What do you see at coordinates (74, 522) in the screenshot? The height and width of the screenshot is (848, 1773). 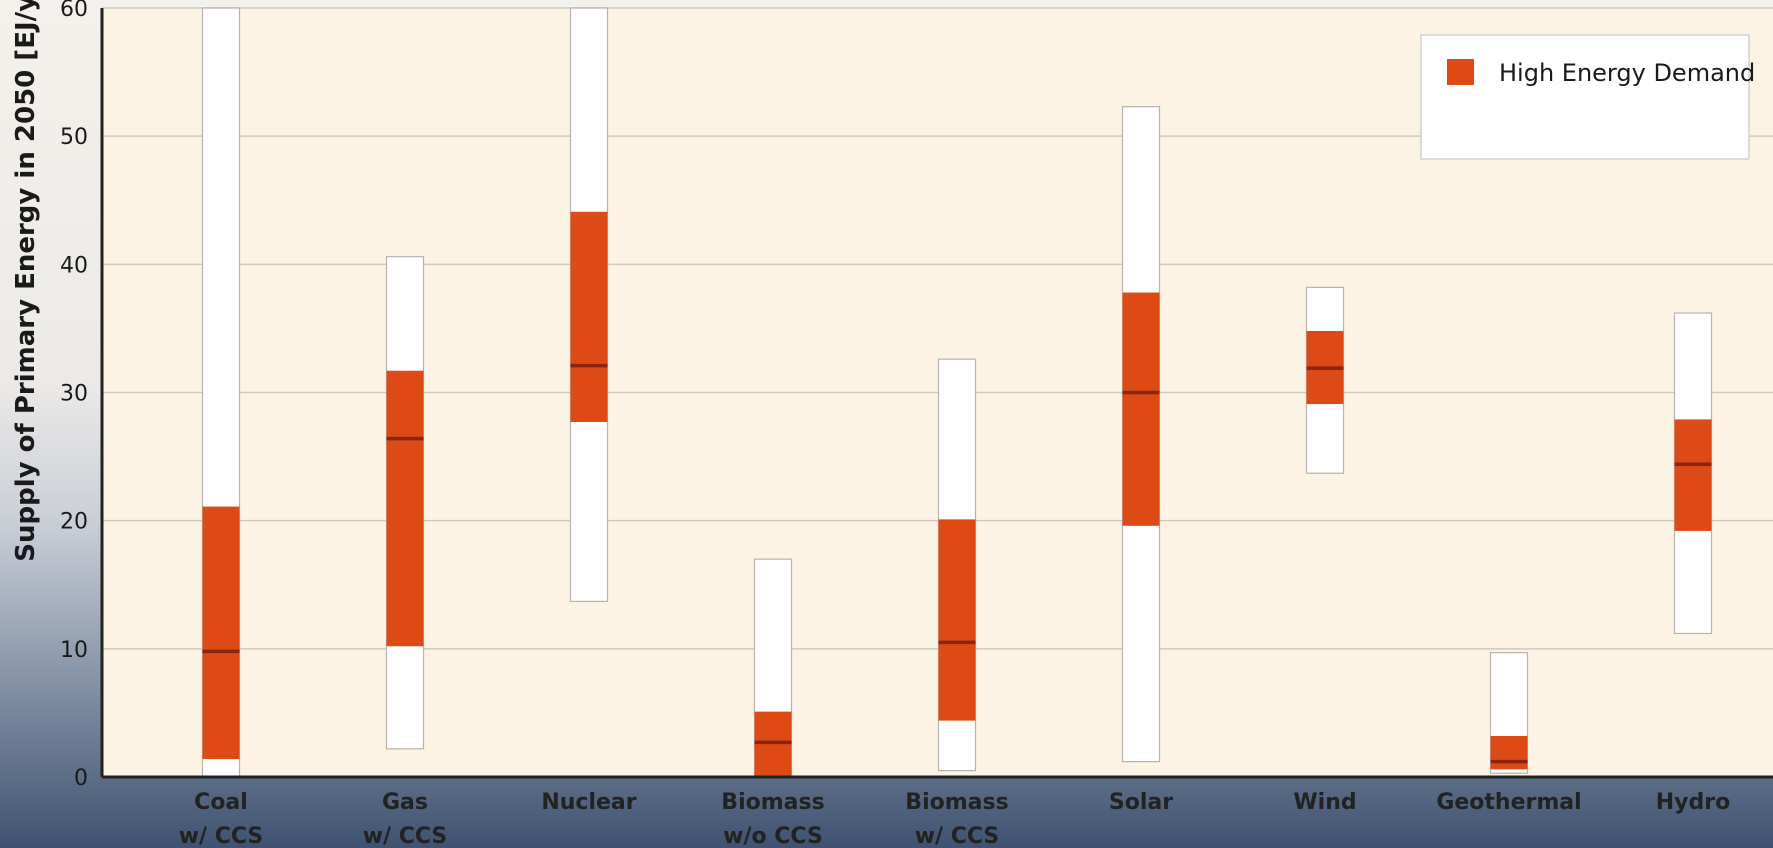 I see `y-tick-label-20: 20` at bounding box center [74, 522].